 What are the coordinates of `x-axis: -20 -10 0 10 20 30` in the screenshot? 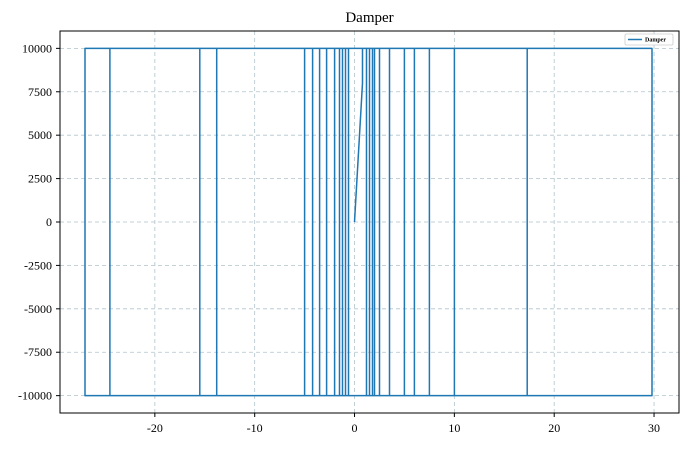 It's located at (403, 424).